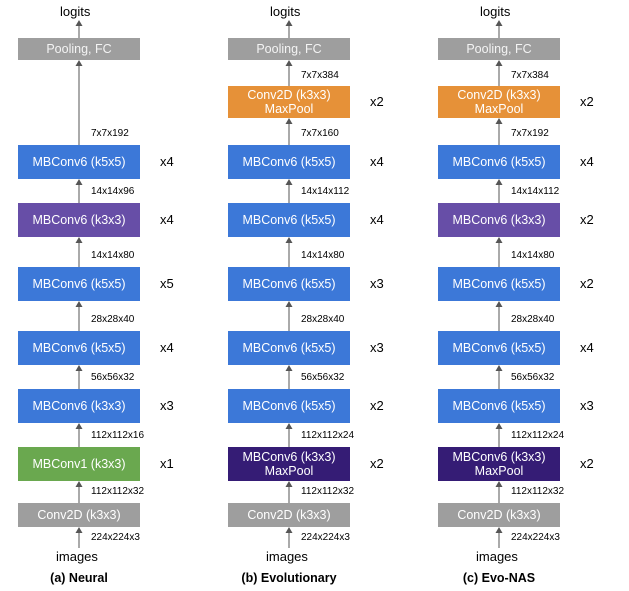 The width and height of the screenshot is (629, 591). I want to click on layer-block: Conv2D (k3x3), so click(79, 515).